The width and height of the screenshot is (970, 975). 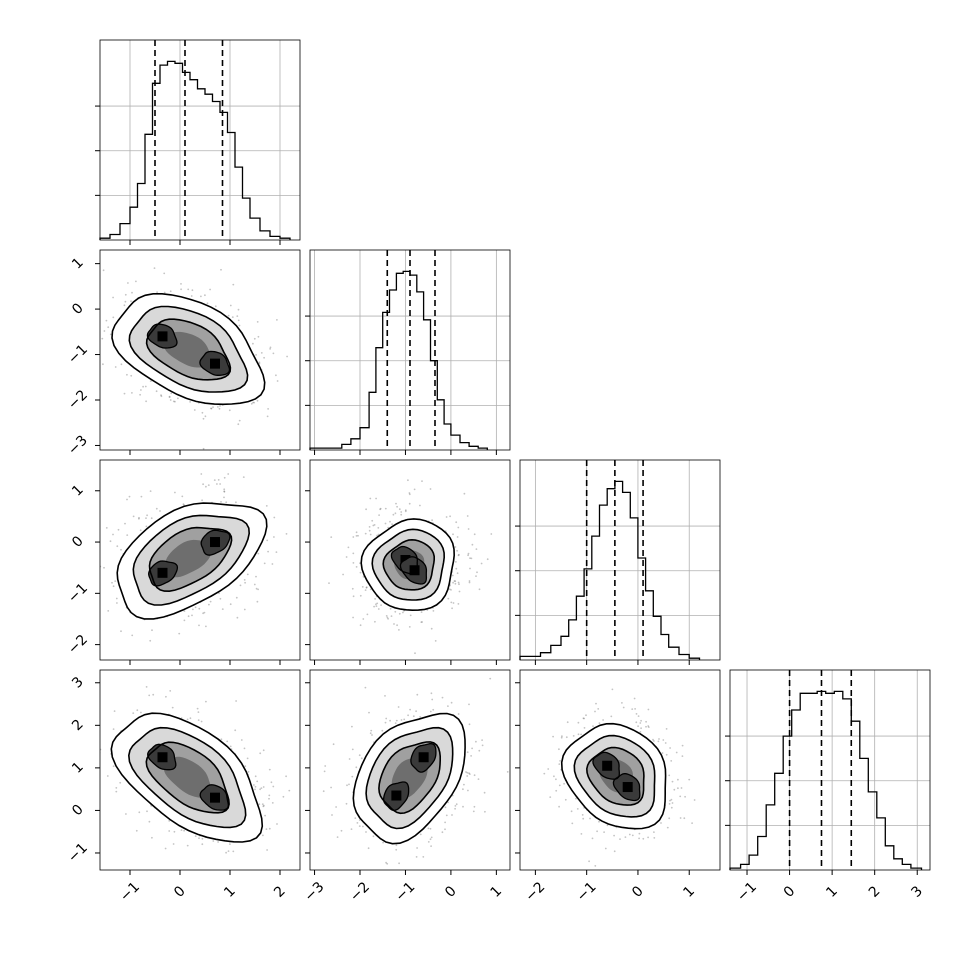 What do you see at coordinates (78, 683) in the screenshot?
I see `y-tick-label-3-4: 3` at bounding box center [78, 683].